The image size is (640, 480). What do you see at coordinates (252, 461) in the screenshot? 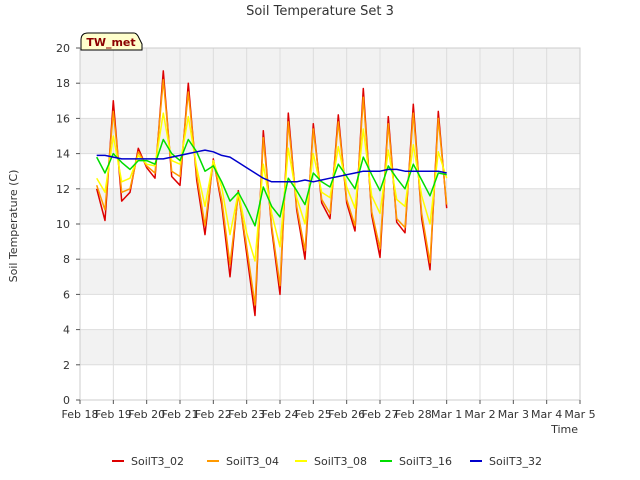
I see `legend-label: SoilT3_04` at bounding box center [252, 461].